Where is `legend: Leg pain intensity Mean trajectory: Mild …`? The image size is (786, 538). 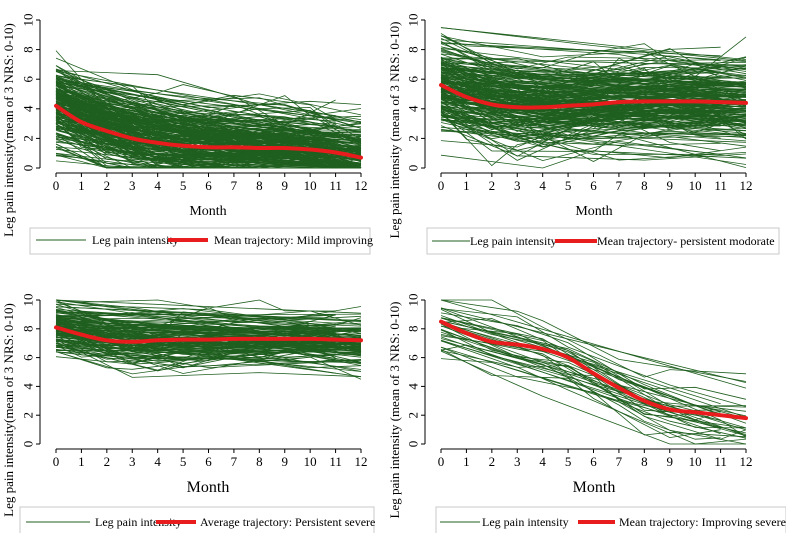
legend: Leg pain intensity Mean trajectory: Mild … is located at coordinates (201, 241).